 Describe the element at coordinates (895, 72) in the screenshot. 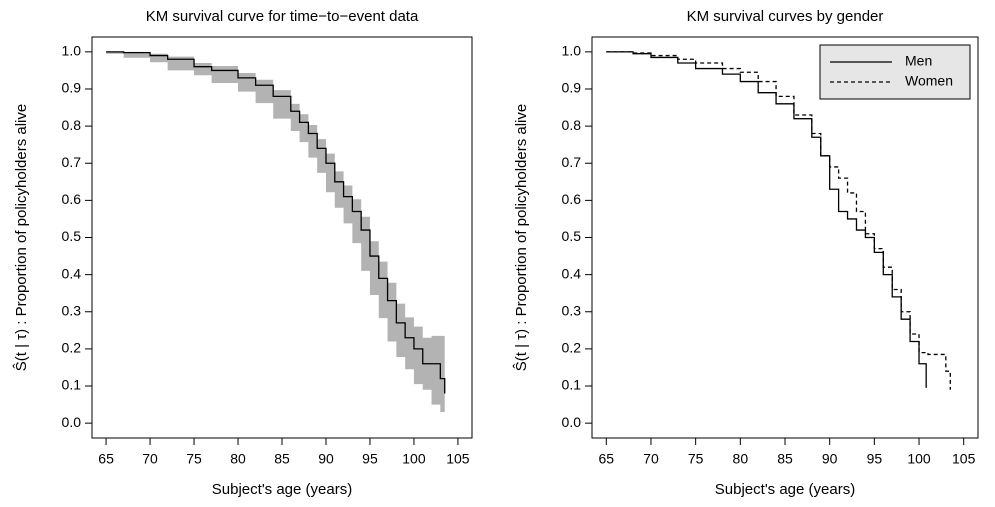

I see `legend-box` at that location.